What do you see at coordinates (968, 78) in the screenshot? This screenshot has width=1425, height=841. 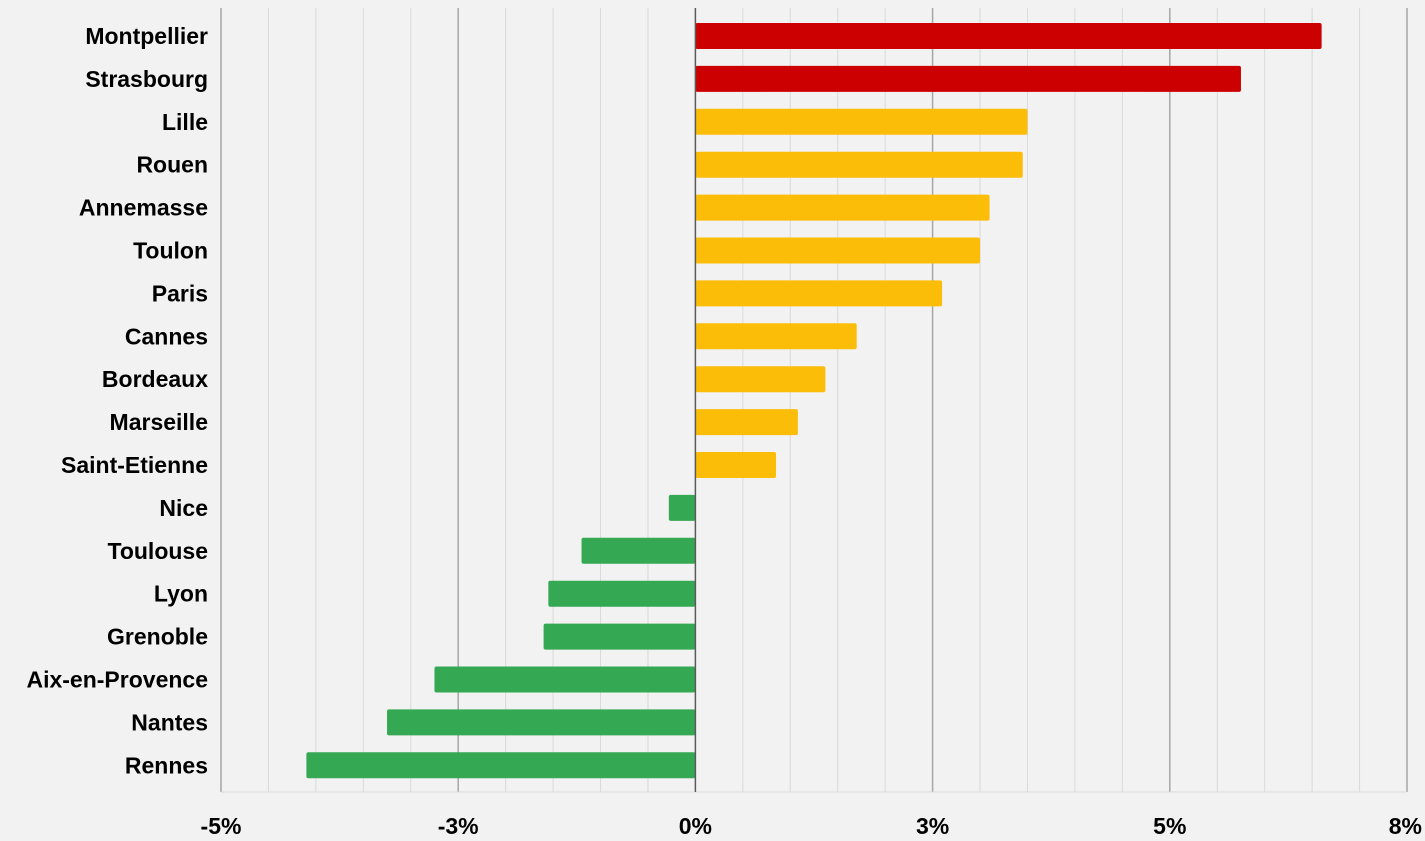 I see `bar-strasbourg` at bounding box center [968, 78].